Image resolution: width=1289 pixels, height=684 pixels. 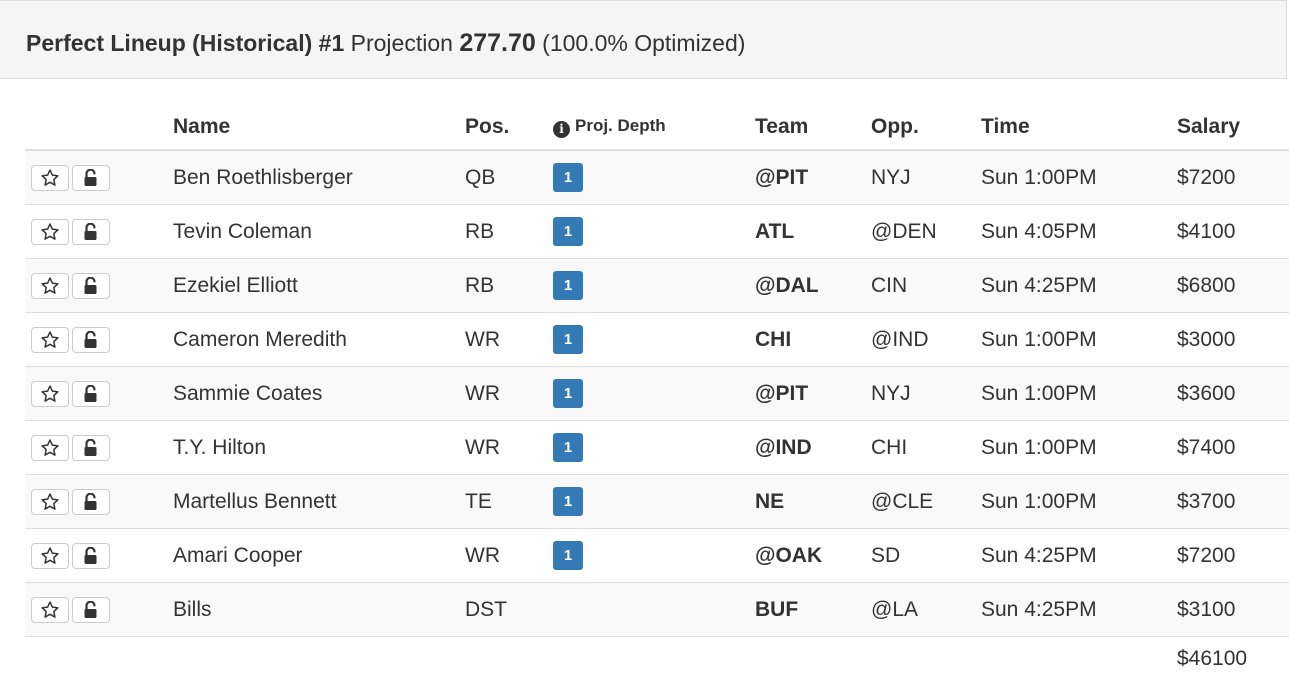 I want to click on player-name: Bills, so click(x=319, y=609).